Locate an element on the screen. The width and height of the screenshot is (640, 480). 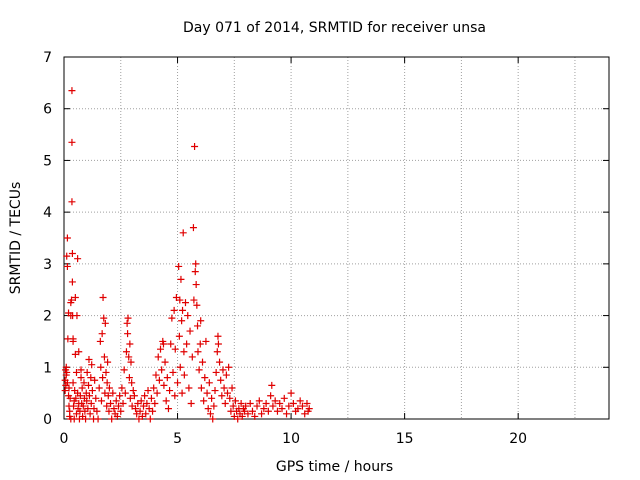
y-tick-label: 4 is located at coordinates (47, 213).